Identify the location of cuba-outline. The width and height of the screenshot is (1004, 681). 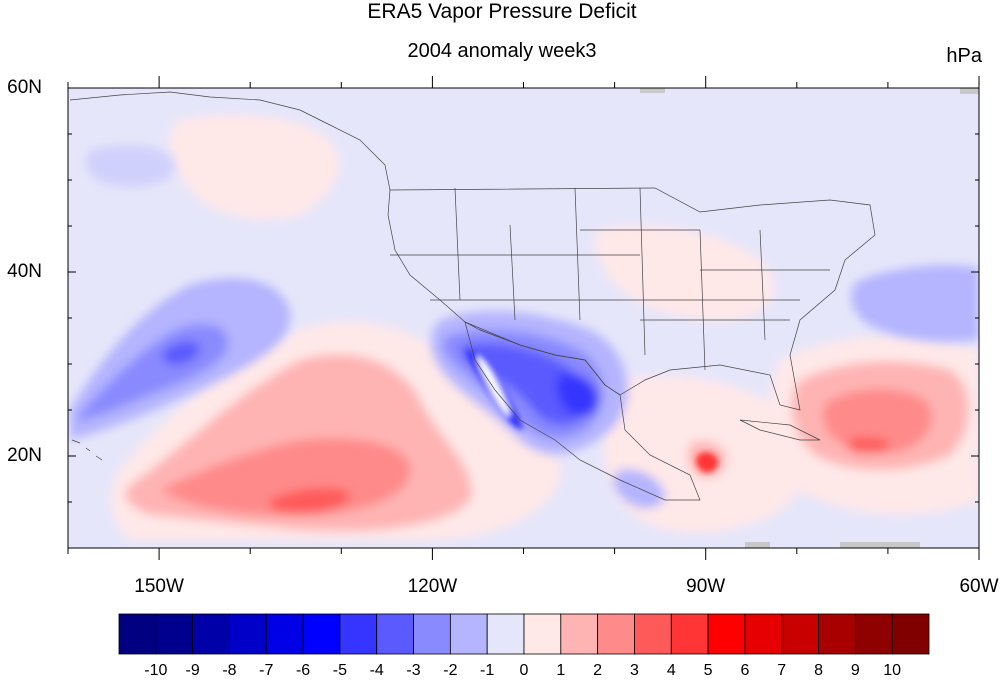
(780, 430).